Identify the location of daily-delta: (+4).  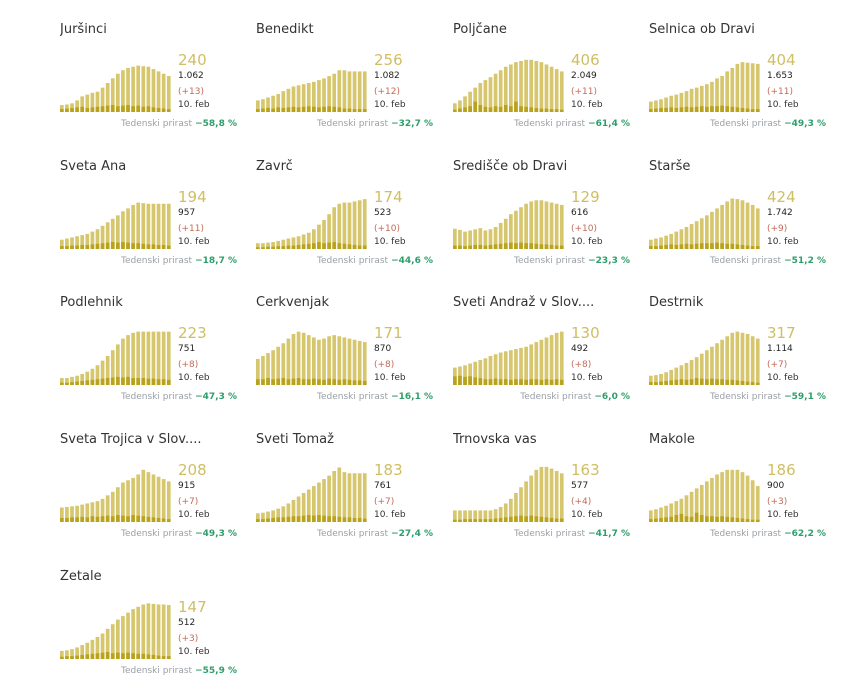
(581, 502).